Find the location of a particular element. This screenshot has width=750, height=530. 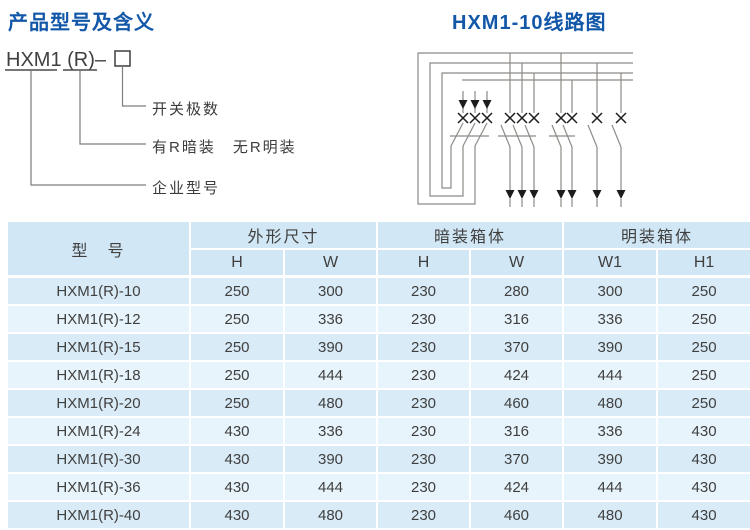

column-group-concealed-box: 暗装箱体 is located at coordinates (471, 236).